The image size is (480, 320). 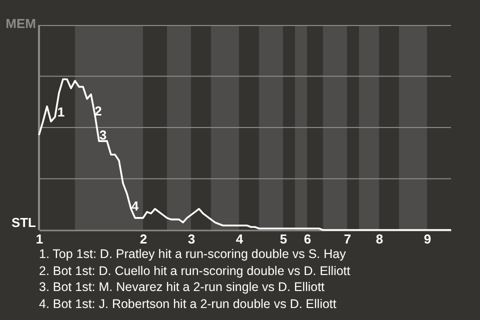 I want to click on annotation: 4, so click(x=135, y=206).